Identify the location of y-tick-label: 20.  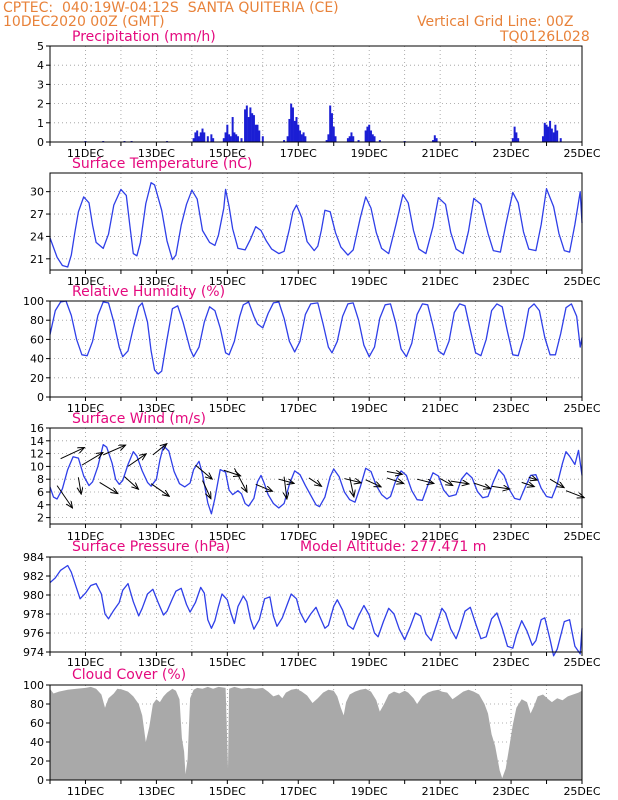
(37, 378).